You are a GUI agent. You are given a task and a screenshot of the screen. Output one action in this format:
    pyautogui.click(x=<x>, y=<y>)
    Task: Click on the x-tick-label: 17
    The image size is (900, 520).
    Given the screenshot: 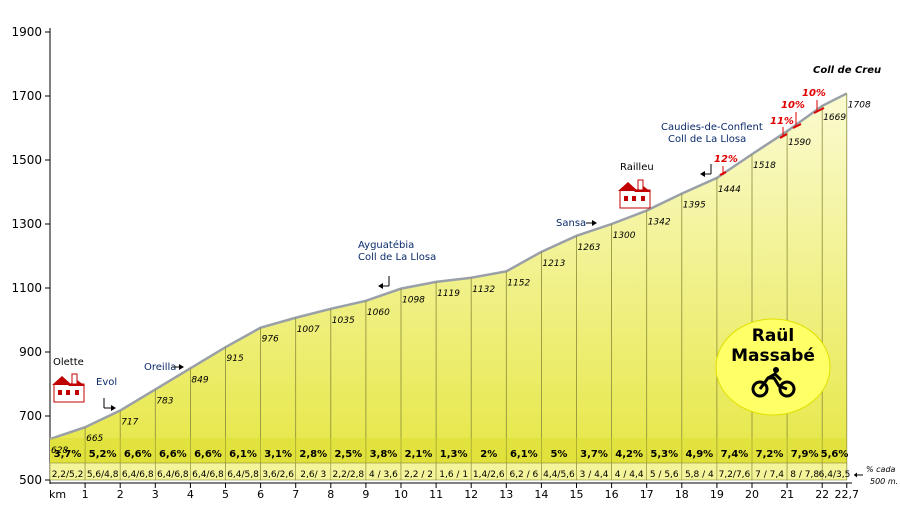 What is the action you would take?
    pyautogui.click(x=647, y=494)
    